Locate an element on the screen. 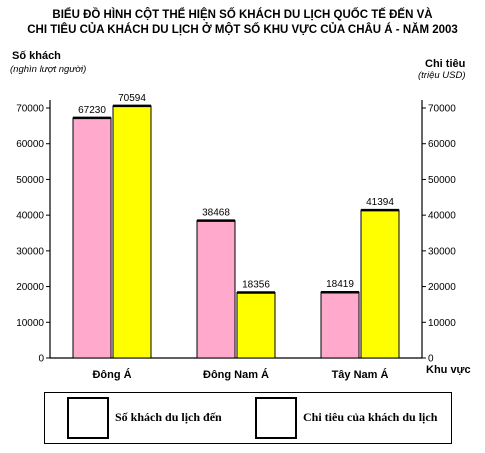 The width and height of the screenshot is (485, 453). data-label: 70594 is located at coordinates (132, 98).